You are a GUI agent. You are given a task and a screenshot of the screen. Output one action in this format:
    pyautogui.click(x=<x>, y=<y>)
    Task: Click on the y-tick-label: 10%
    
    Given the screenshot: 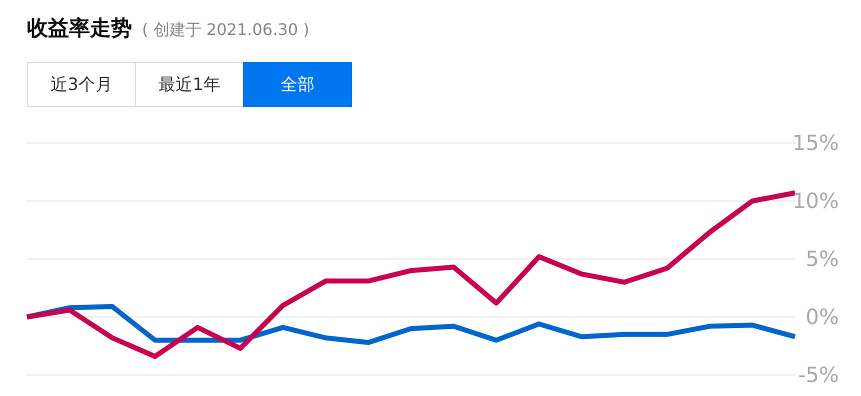 What is the action you would take?
    pyautogui.click(x=815, y=201)
    